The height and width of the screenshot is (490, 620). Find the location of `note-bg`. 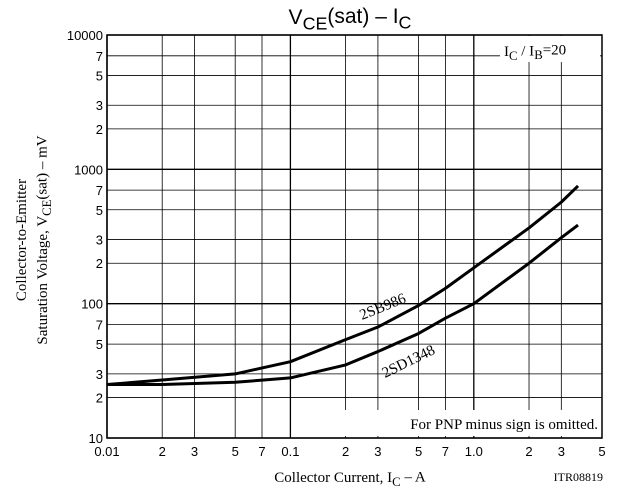

note-bg is located at coordinates (460, 423).